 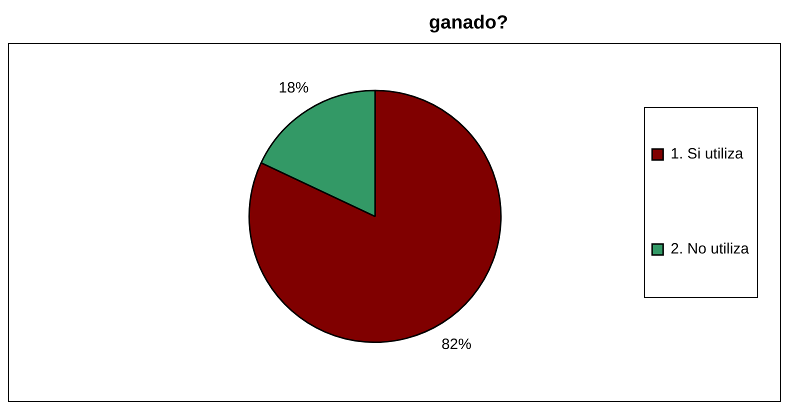 What do you see at coordinates (707, 154) in the screenshot?
I see `legend-label: 1. Si utiliza` at bounding box center [707, 154].